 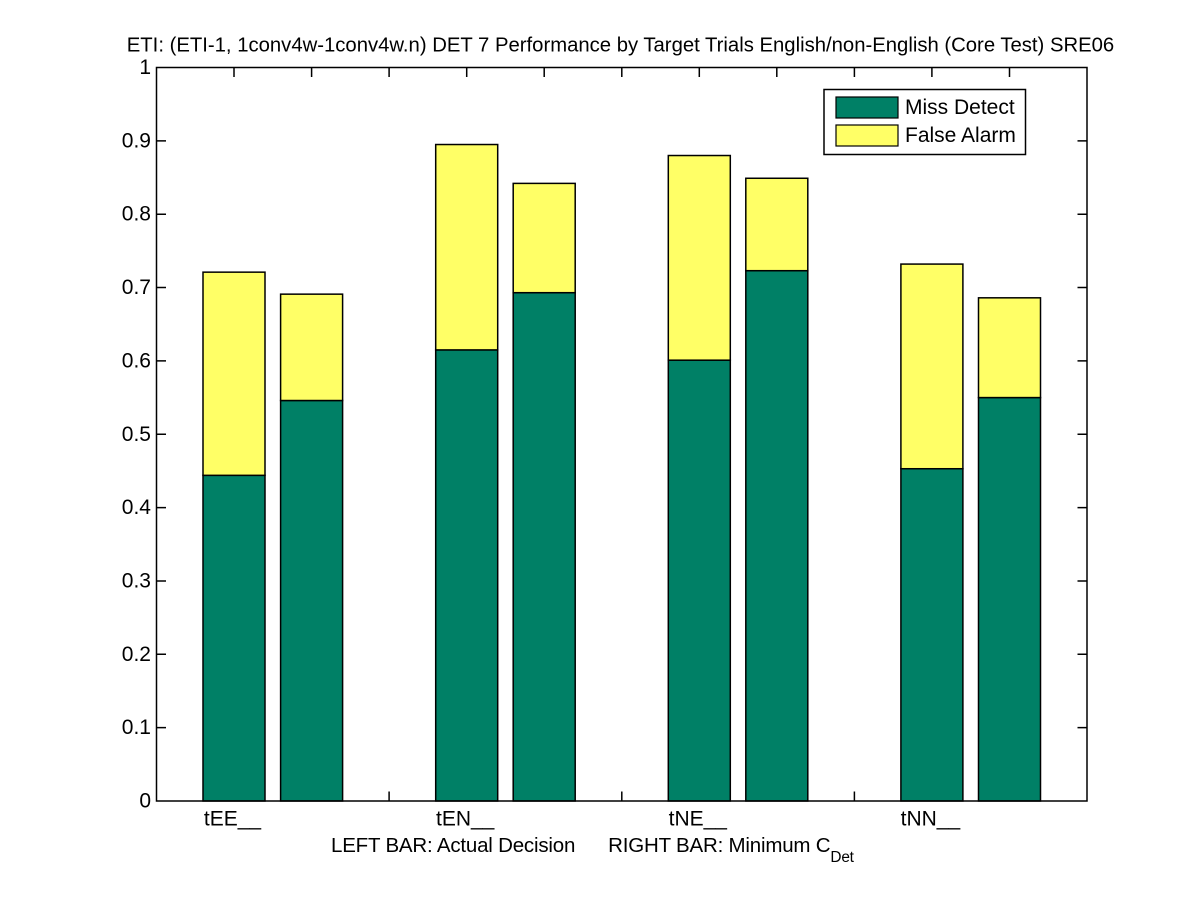 What do you see at coordinates (145, 801) in the screenshot?
I see `svg-text: 0` at bounding box center [145, 801].